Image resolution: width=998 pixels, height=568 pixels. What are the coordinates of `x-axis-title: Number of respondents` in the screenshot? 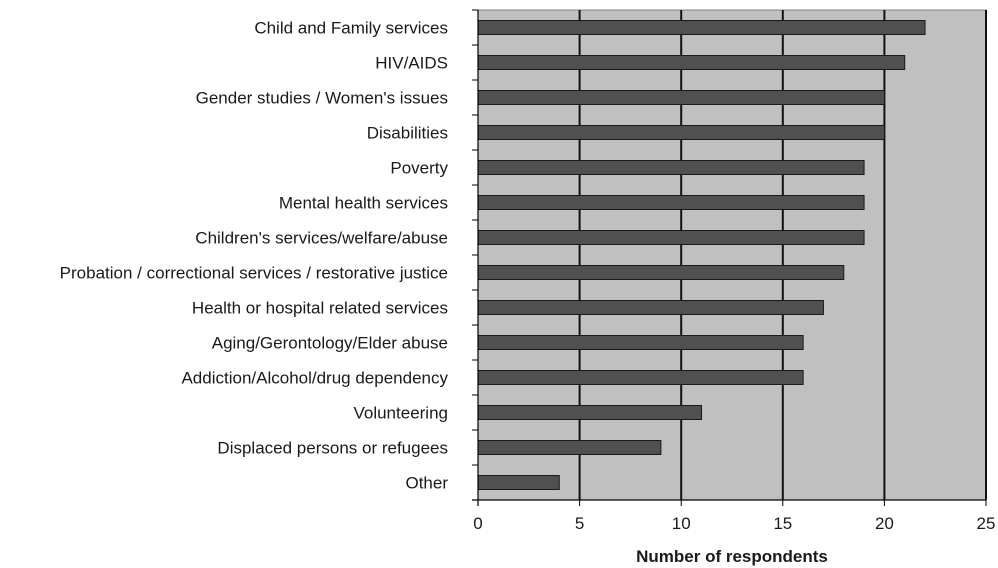 It's located at (732, 556).